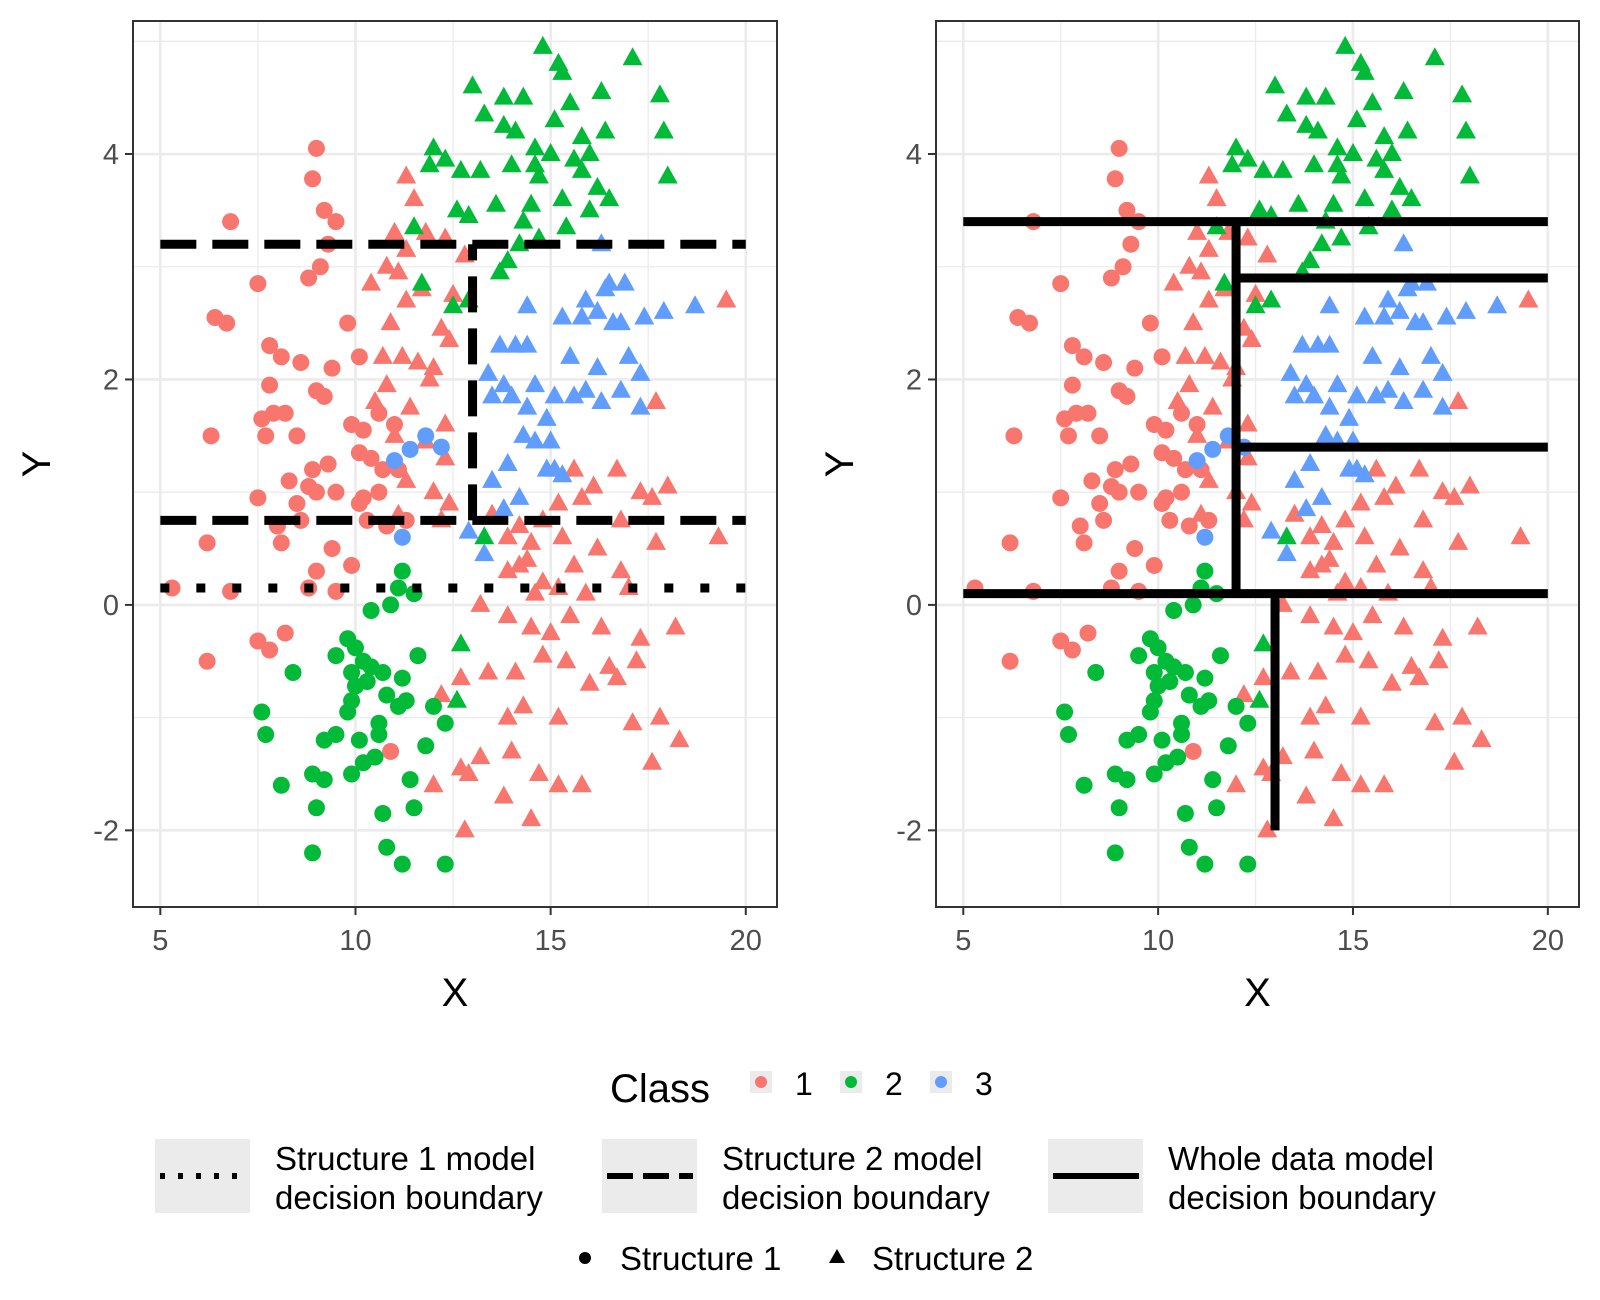 The image size is (1600, 1300). What do you see at coordinates (856, 1197) in the screenshot?
I see `structure-2-boundary-label-line2: decision boundary` at bounding box center [856, 1197].